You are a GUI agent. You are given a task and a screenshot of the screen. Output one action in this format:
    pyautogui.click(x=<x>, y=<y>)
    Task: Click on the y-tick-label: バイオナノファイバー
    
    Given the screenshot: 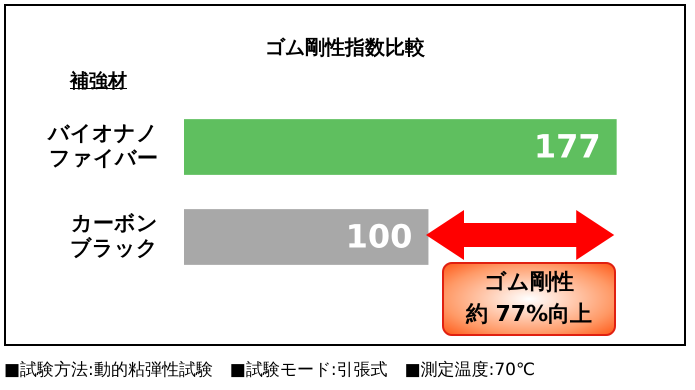 What is the action you would take?
    pyautogui.click(x=102, y=145)
    